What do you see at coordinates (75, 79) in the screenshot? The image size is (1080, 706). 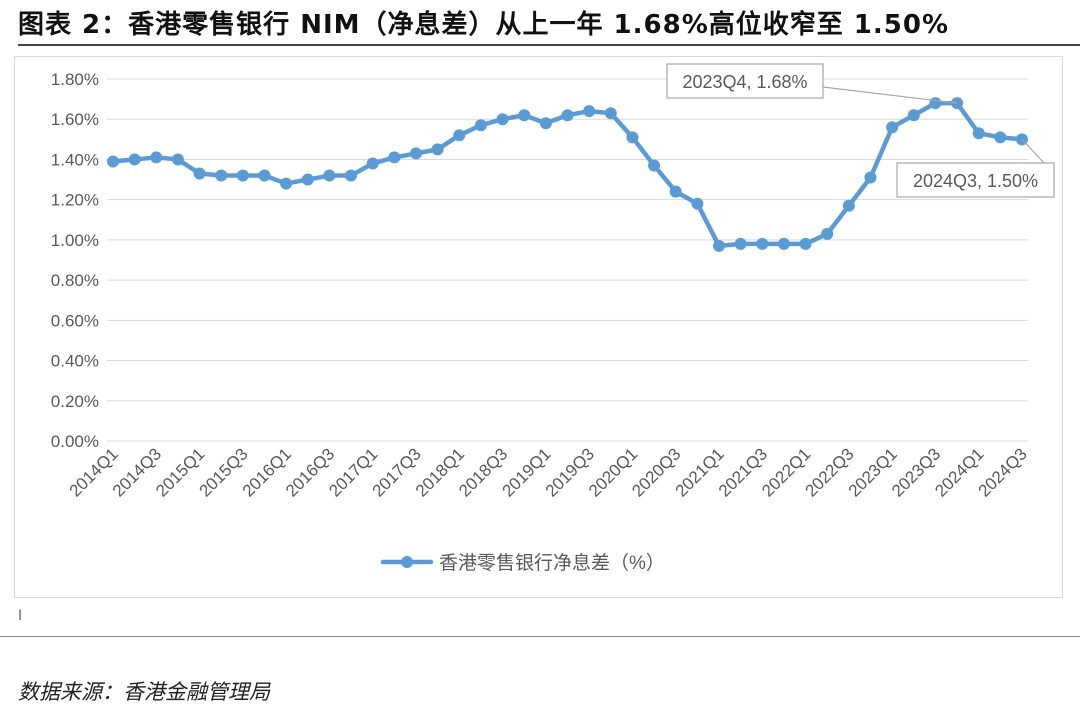 I see `y-tick-label: 1.80%` at bounding box center [75, 79].